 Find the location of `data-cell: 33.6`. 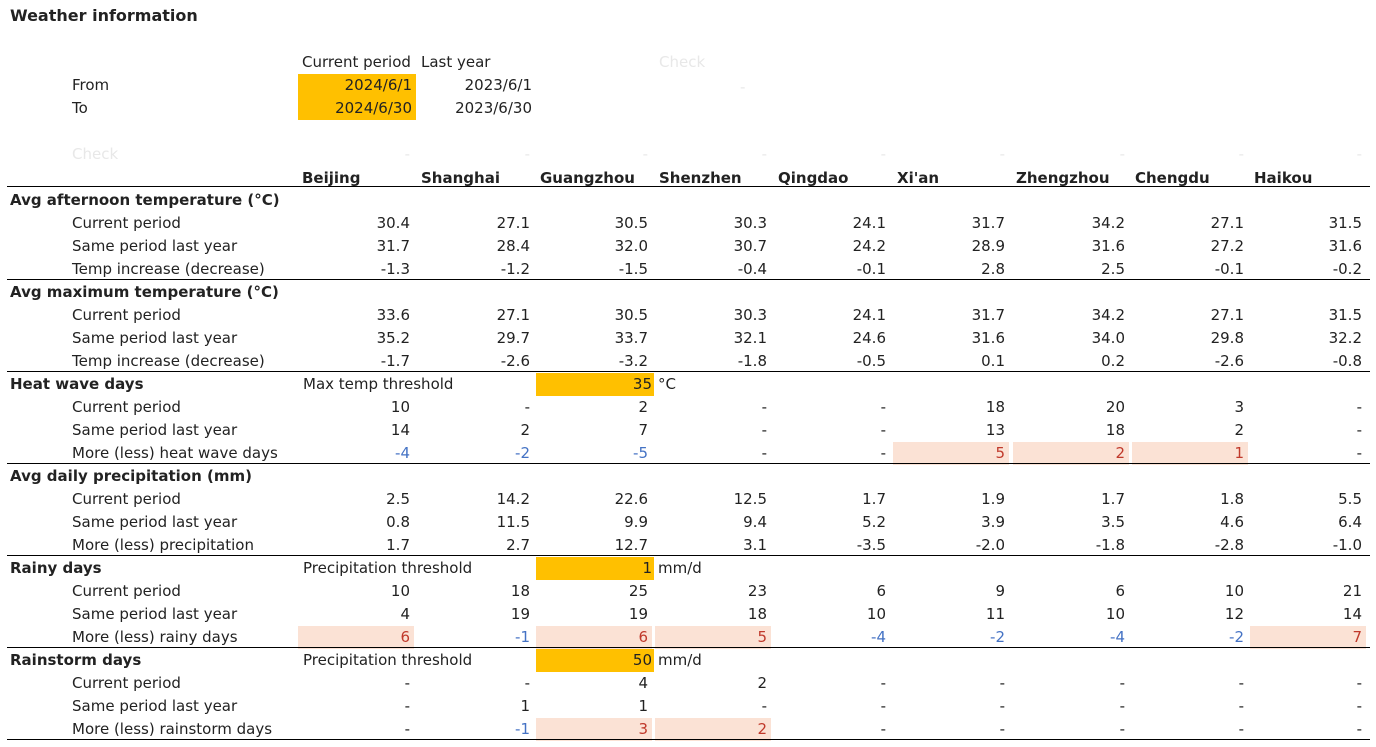

data-cell: 33.6 is located at coordinates (393, 315).